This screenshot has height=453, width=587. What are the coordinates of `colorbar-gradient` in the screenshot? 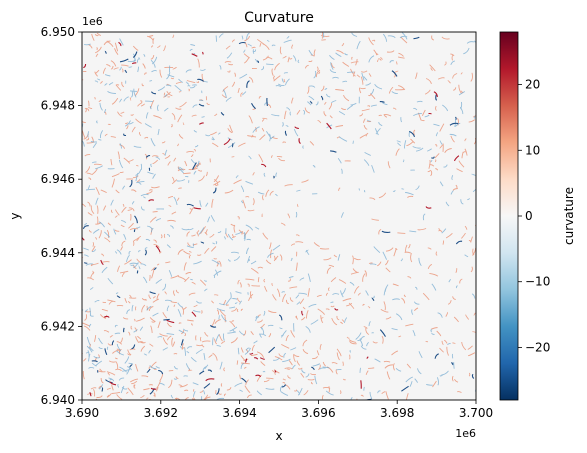 It's located at (509, 216).